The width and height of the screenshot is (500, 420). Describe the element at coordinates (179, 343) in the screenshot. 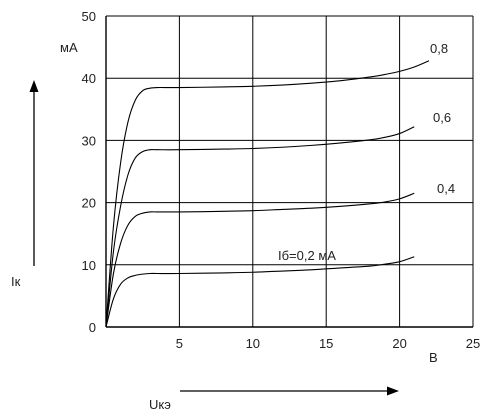

I see `x-tick-label-5: 5` at that location.